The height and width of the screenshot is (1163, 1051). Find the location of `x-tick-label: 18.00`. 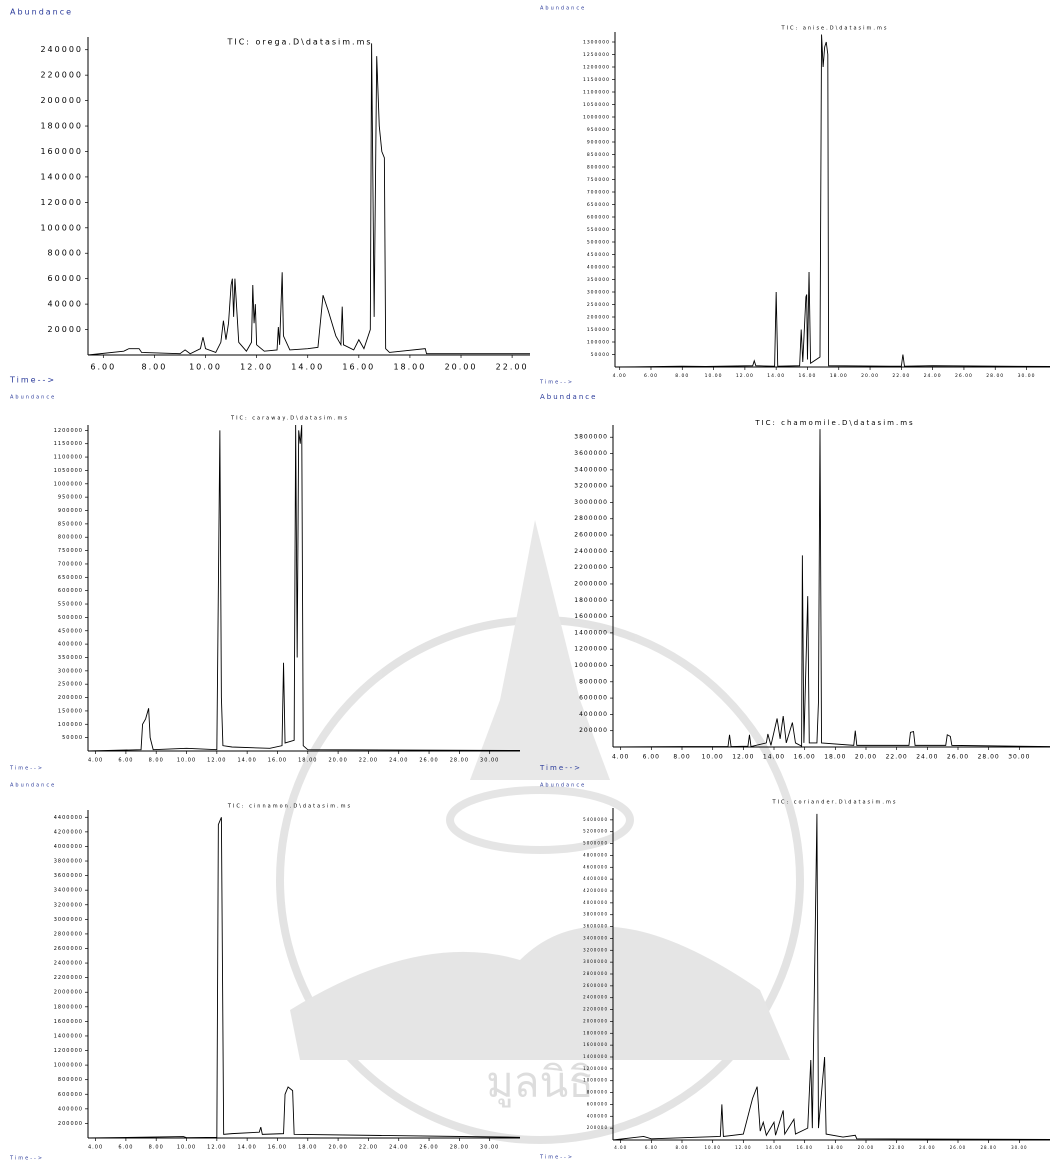

x-tick-label: 18.00 is located at coordinates (409, 367).